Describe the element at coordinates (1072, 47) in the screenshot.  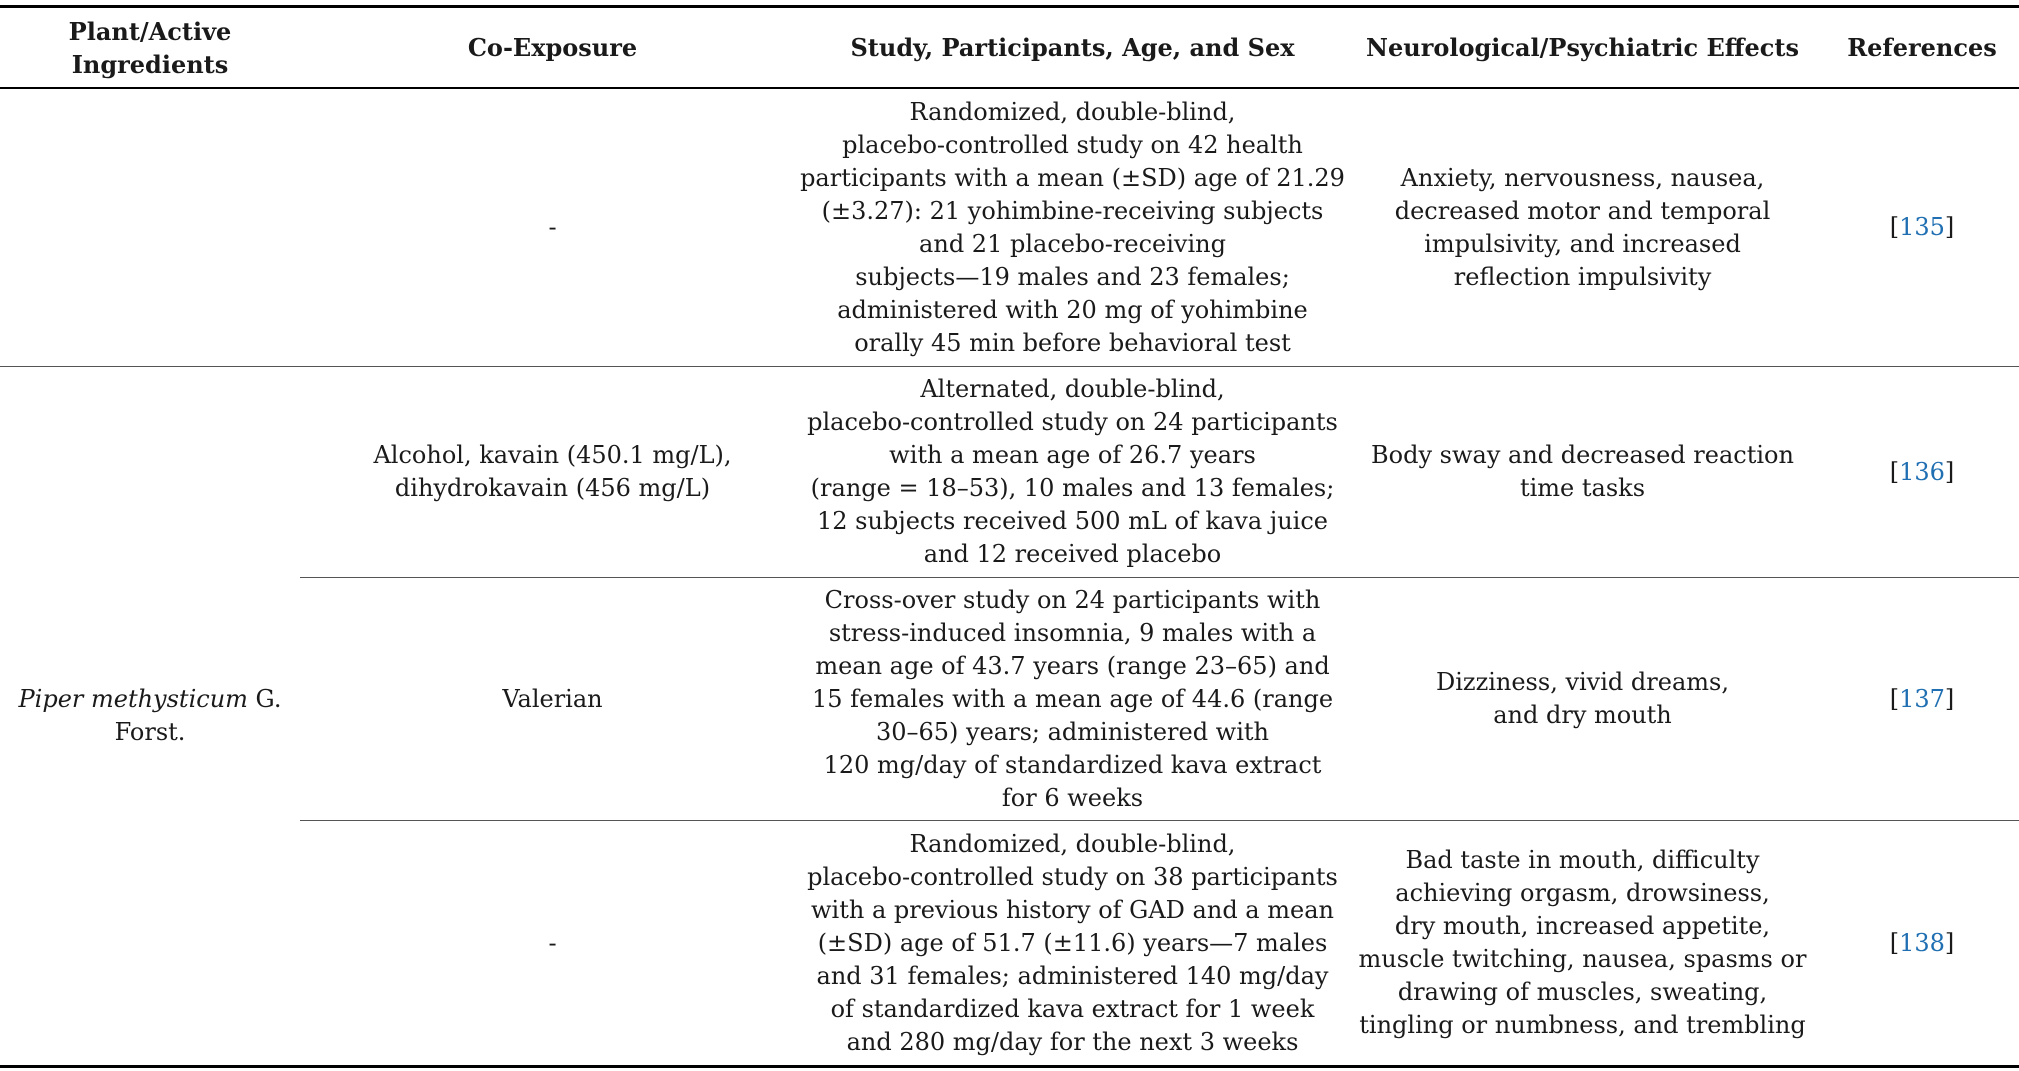
I see `header-study: Study, Participants, Age, and Sex` at that location.